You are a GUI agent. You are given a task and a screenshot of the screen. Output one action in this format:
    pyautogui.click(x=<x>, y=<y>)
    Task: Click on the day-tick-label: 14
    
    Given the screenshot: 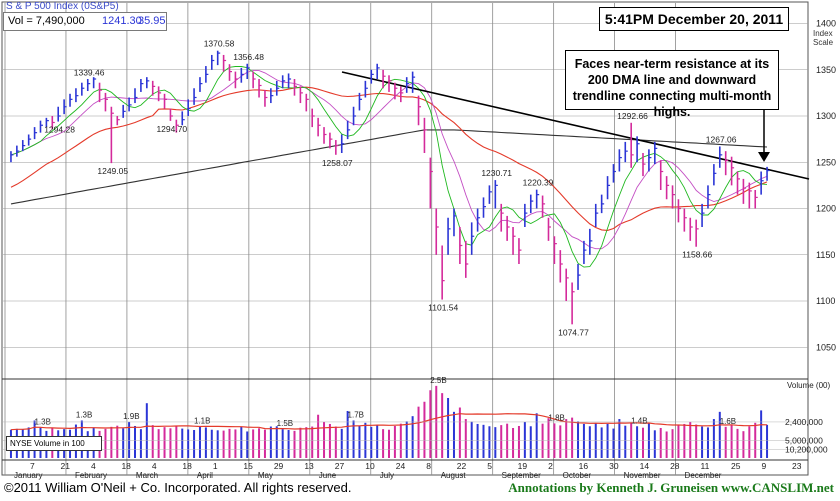 What is the action you would take?
    pyautogui.click(x=645, y=466)
    